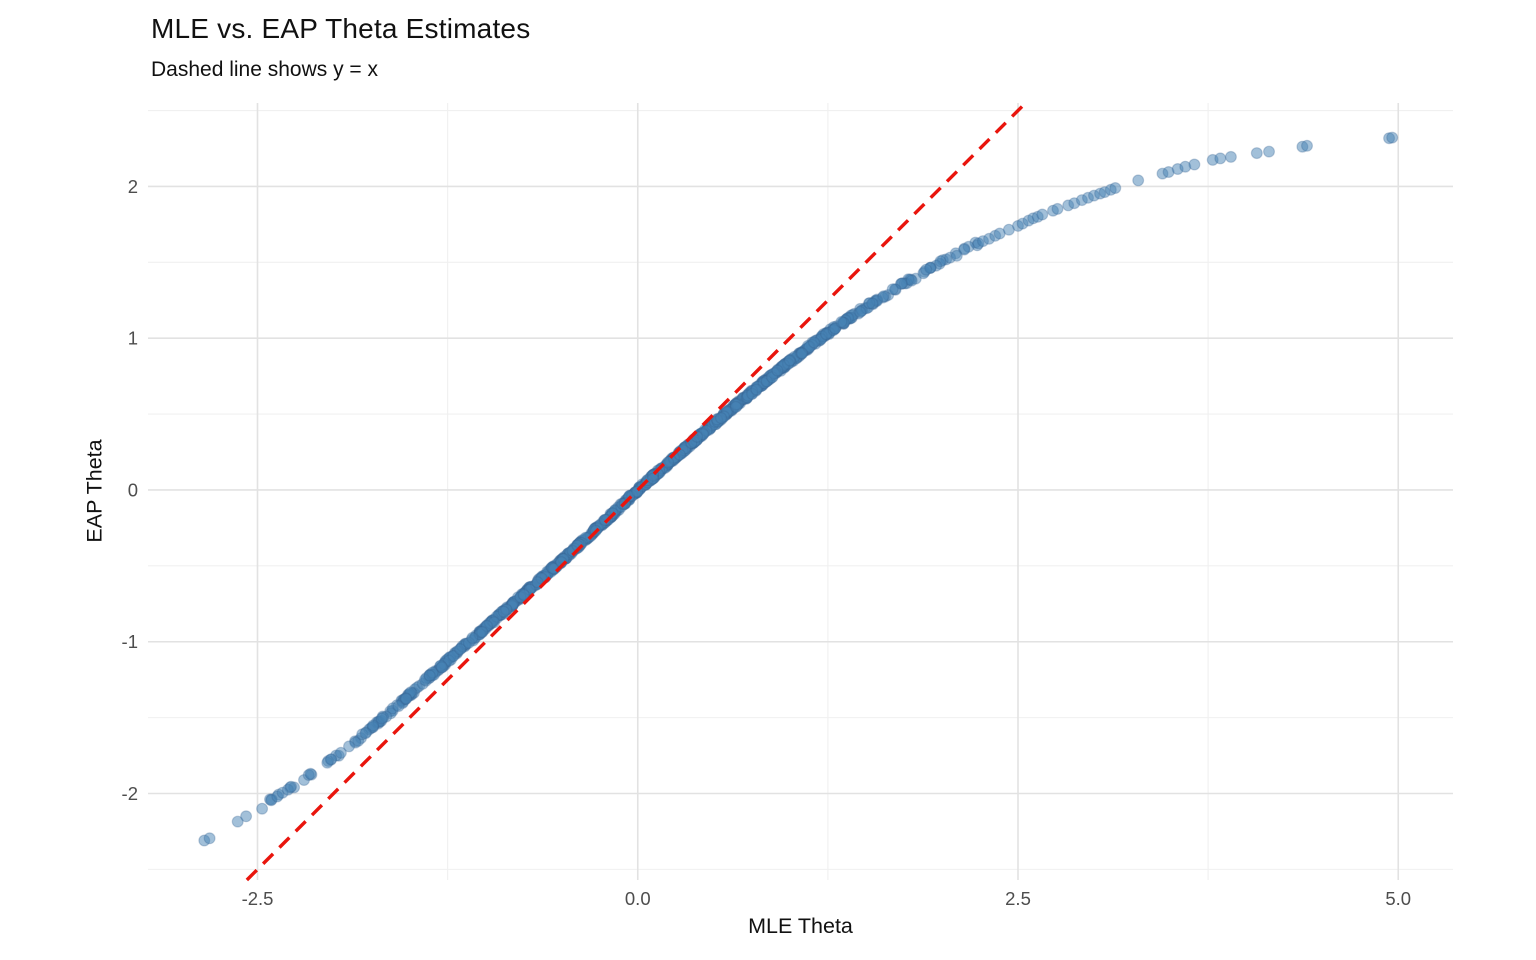 This screenshot has height=960, width=1536. Describe the element at coordinates (1398, 898) in the screenshot. I see `x-tick-label: 5.0` at that location.